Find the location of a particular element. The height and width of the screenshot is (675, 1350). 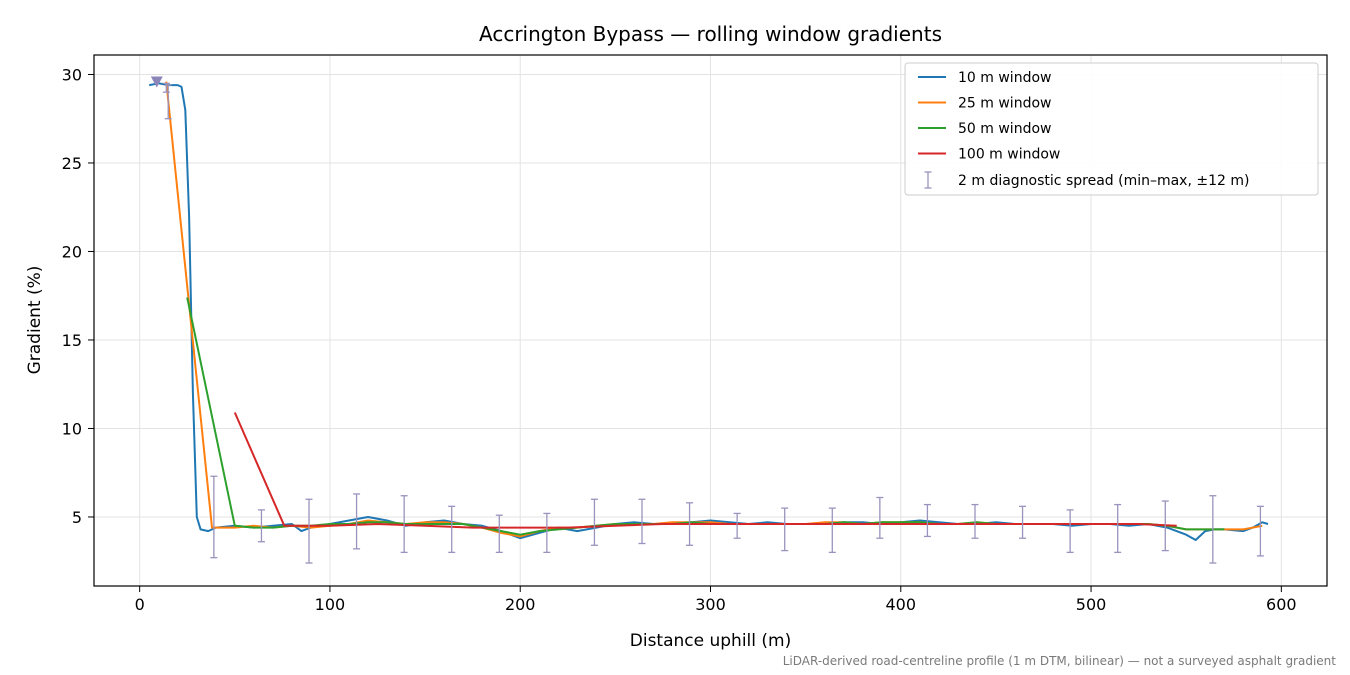

x-tick-label: 400 is located at coordinates (901, 604).